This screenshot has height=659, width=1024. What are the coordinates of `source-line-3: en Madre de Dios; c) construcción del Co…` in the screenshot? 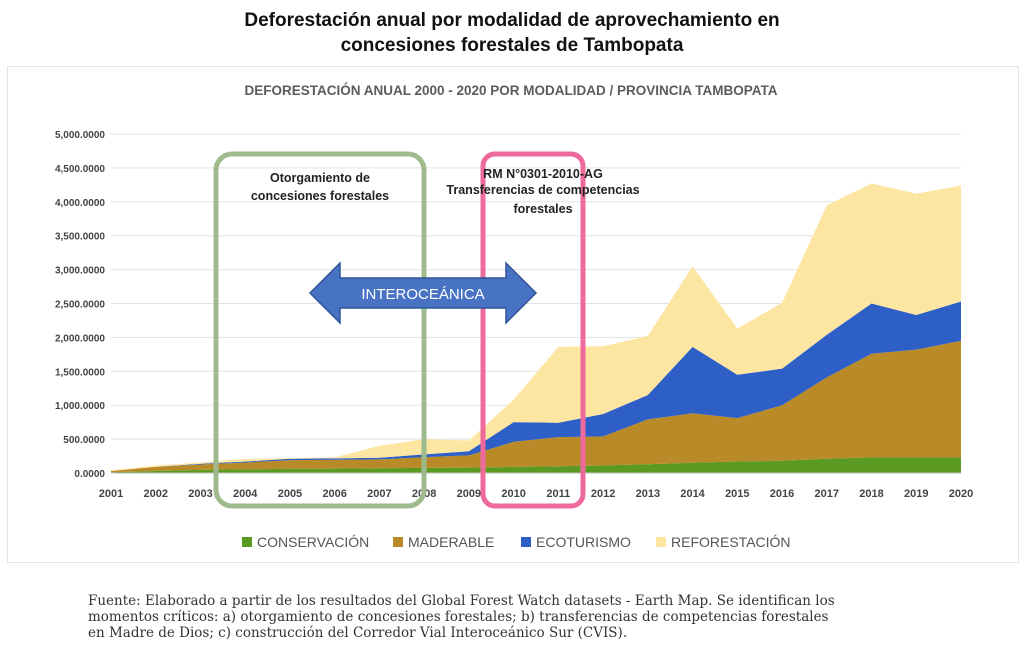 It's located at (358, 633).